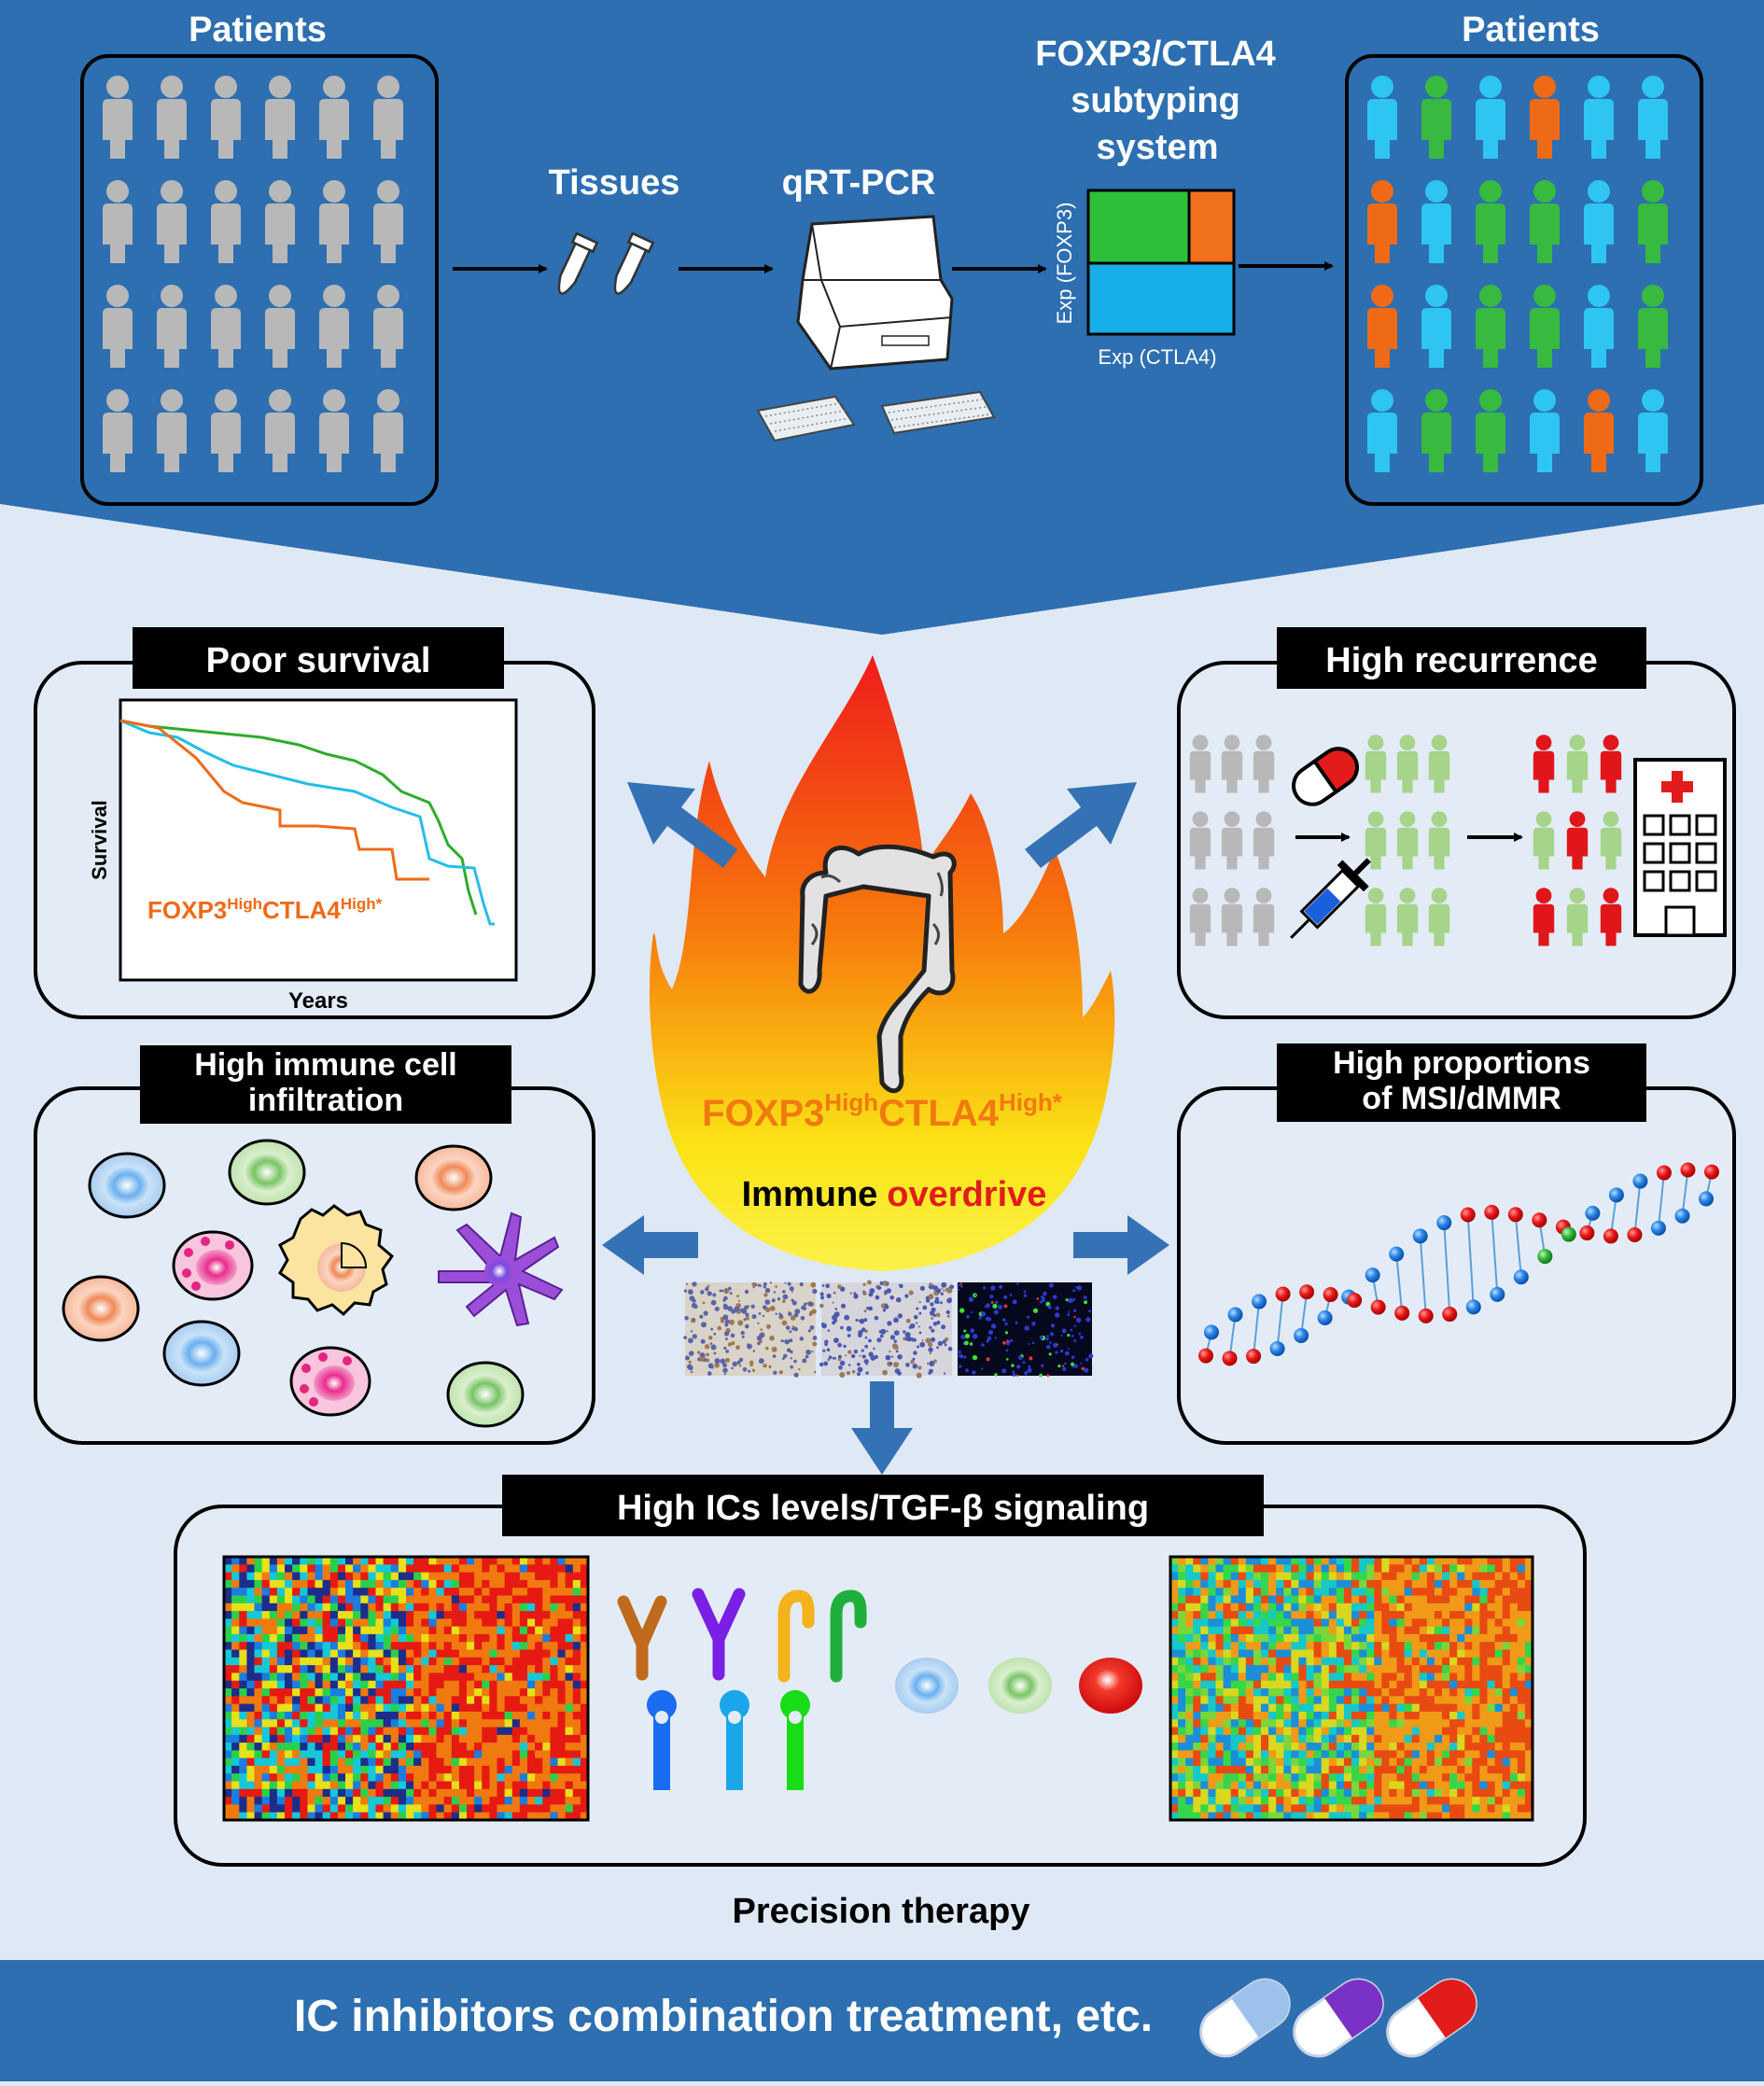  I want to click on colon-icon, so click(877, 969).